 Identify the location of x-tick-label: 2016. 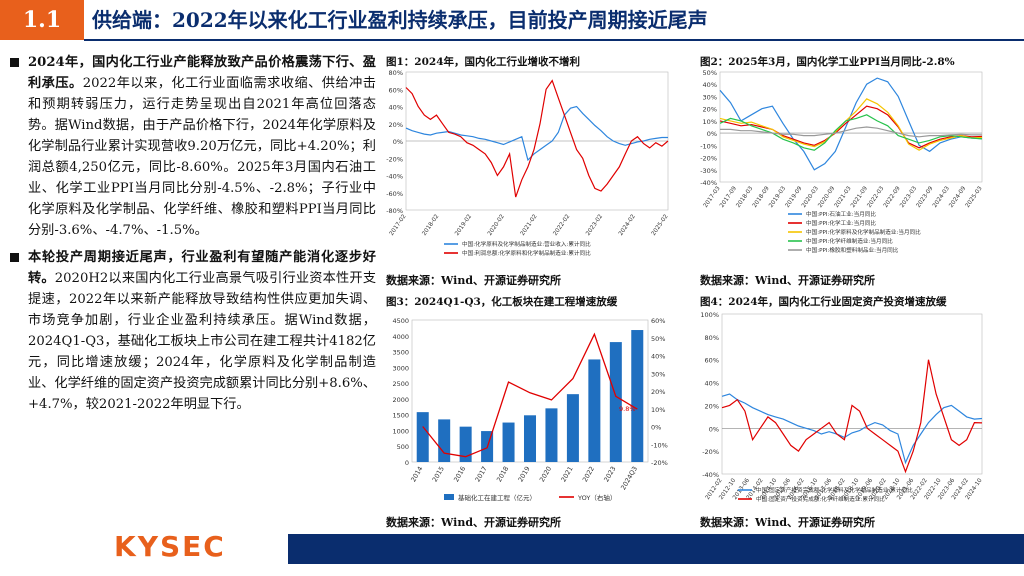
(459, 474).